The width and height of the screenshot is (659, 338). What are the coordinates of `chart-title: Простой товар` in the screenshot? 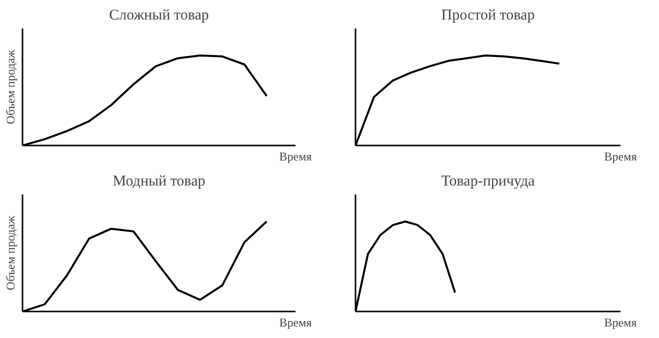 It's located at (488, 16).